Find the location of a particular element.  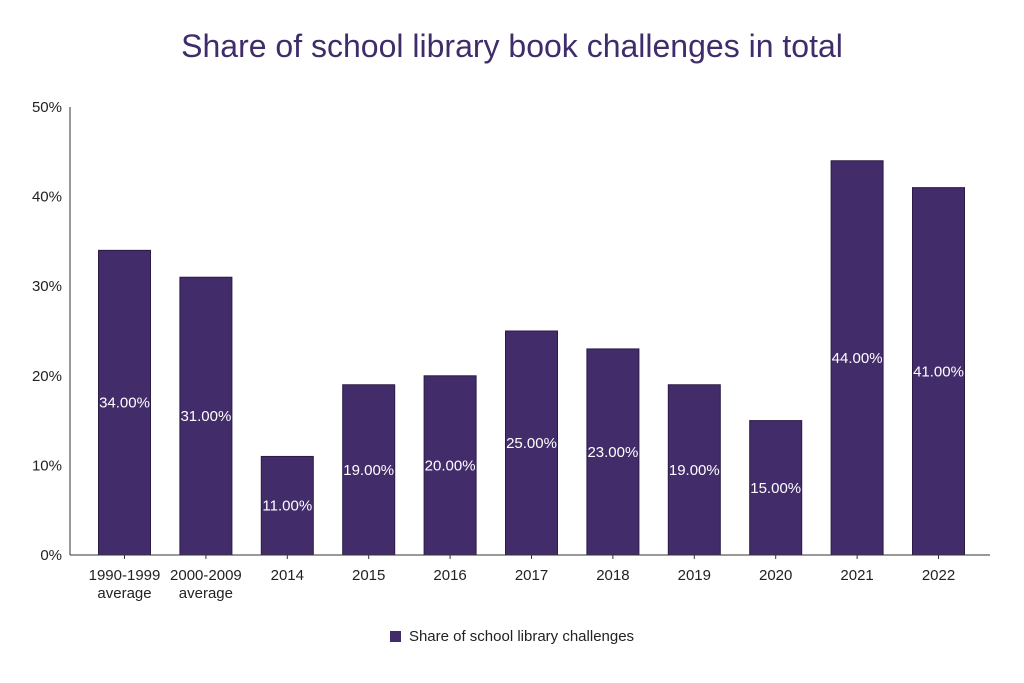

bar-data-label: 25.00% is located at coordinates (531, 443).